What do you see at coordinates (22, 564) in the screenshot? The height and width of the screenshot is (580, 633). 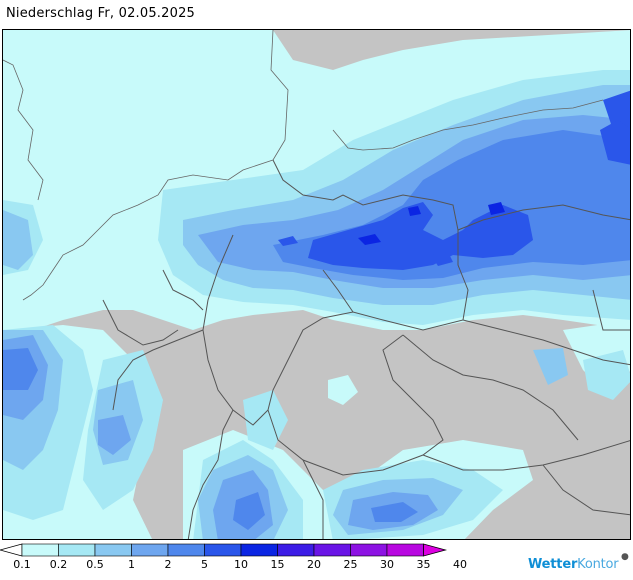 I see `legend-tick-label: 0.1` at bounding box center [22, 564].